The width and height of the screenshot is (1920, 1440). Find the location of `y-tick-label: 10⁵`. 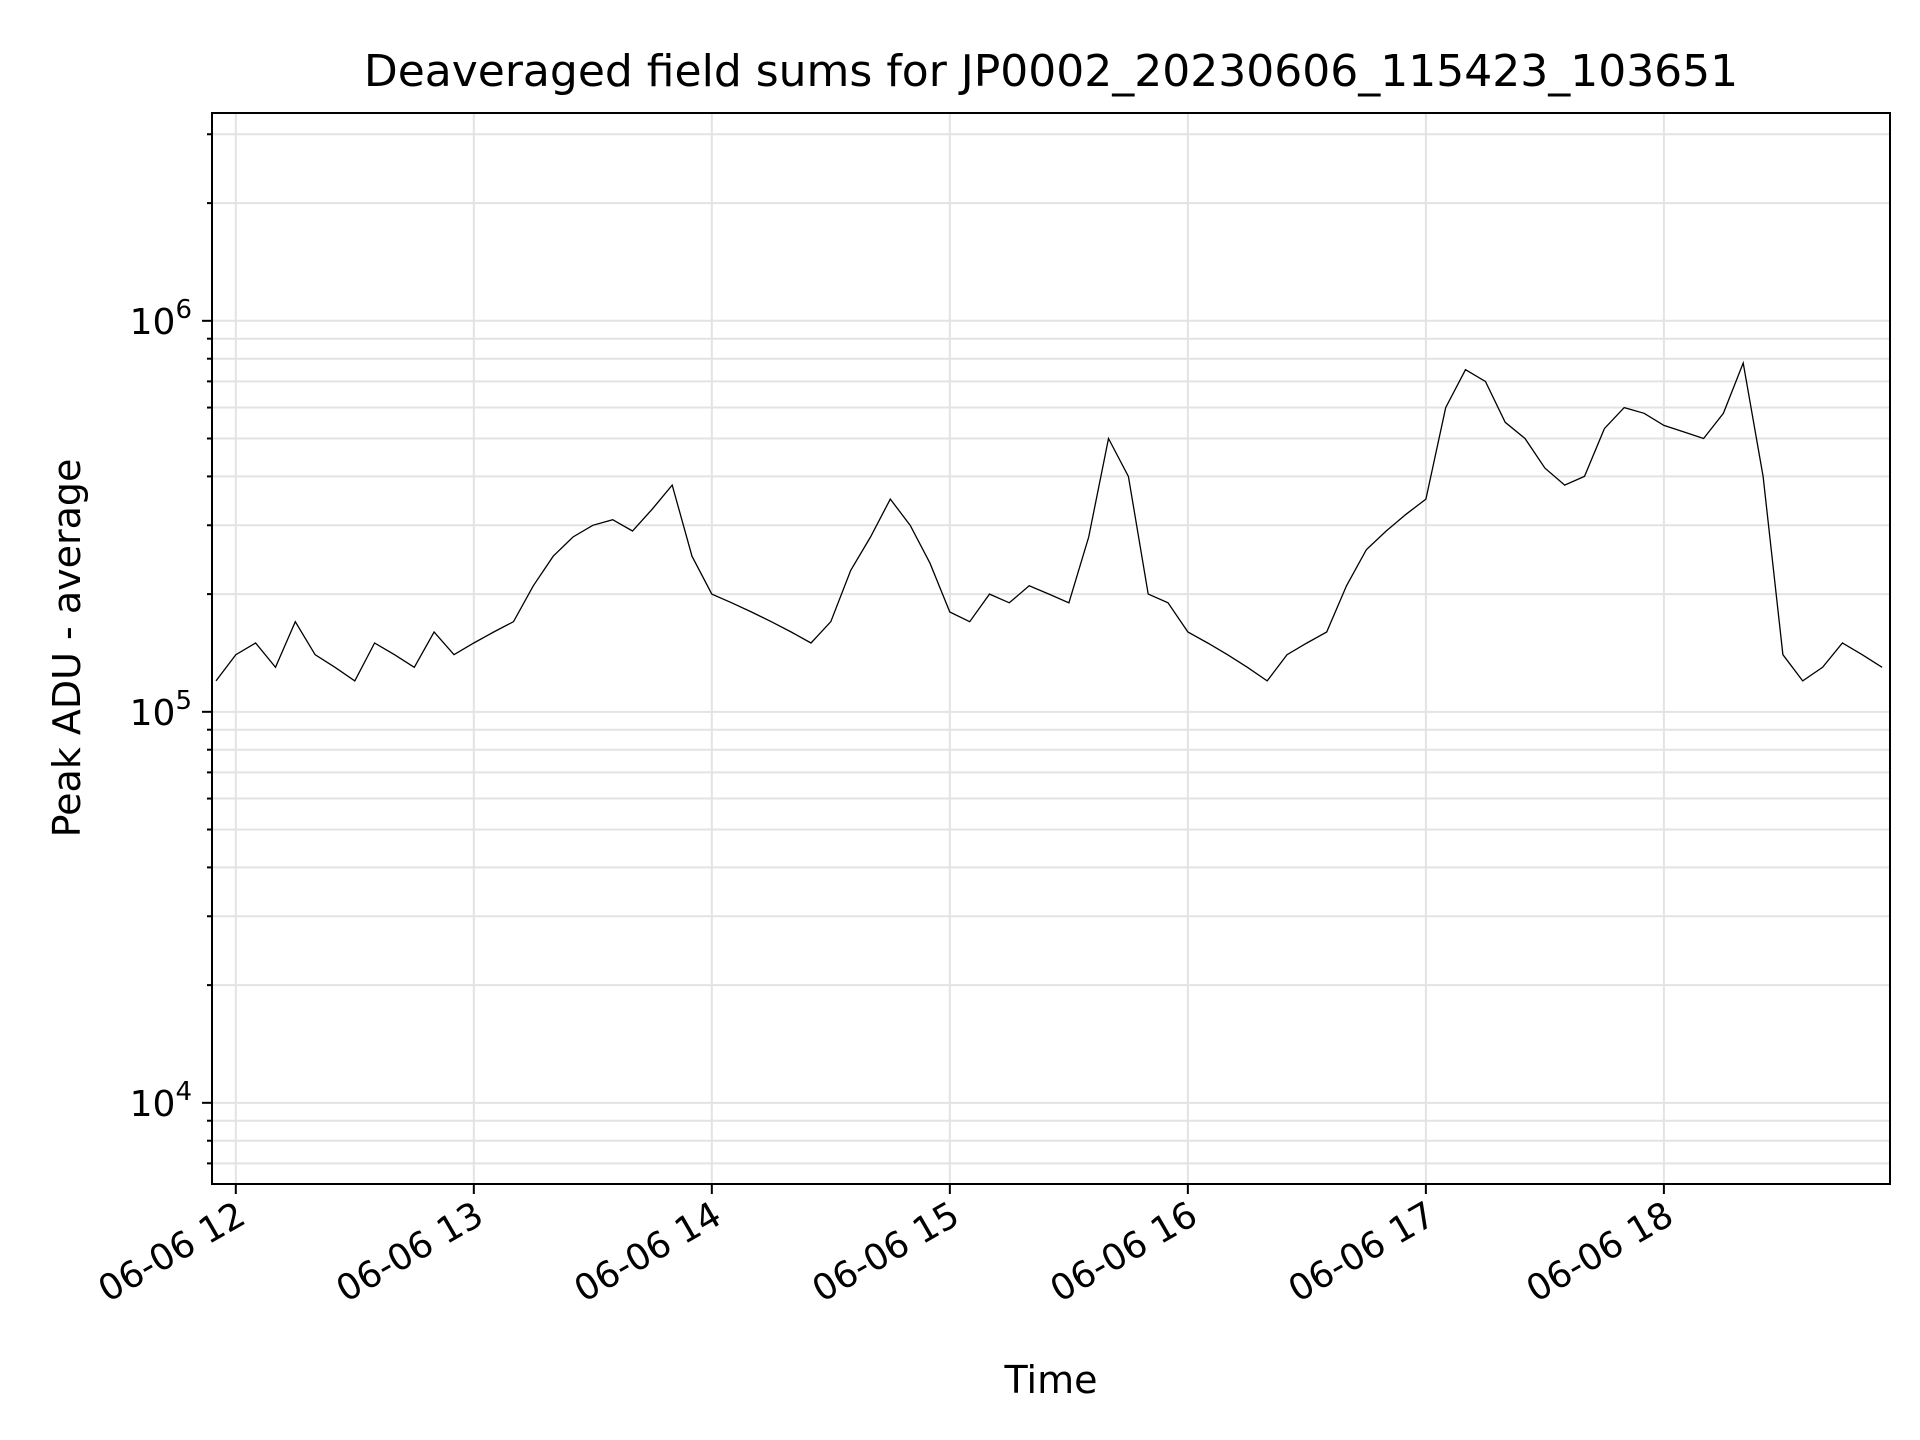

y-tick-label: 10⁵ is located at coordinates (161, 710).